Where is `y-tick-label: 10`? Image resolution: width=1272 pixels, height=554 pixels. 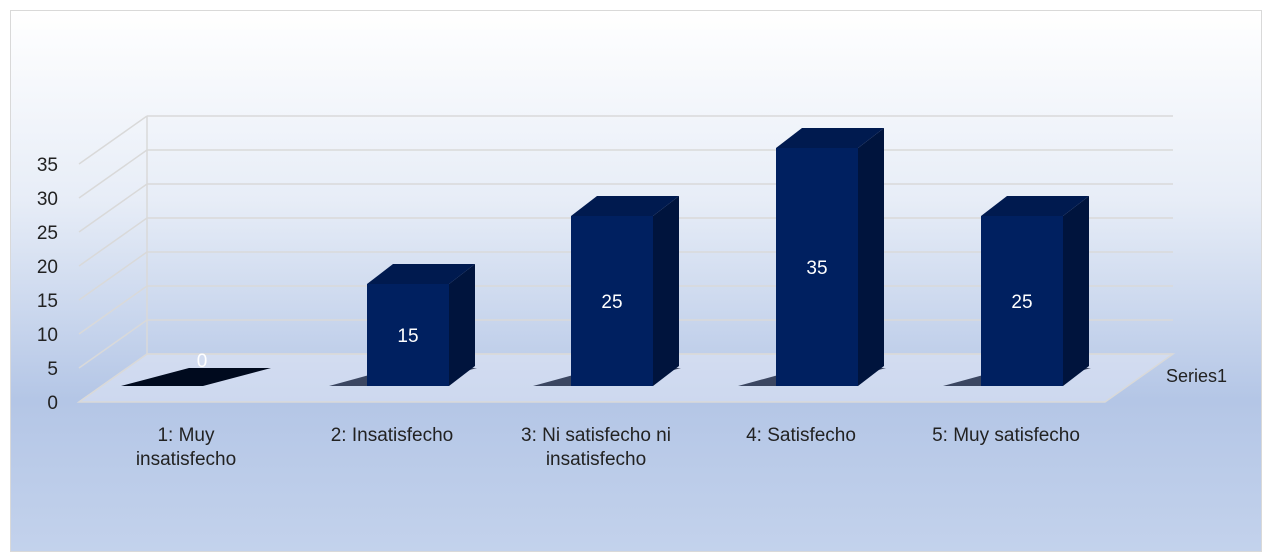
y-tick-label: 10 is located at coordinates (47, 335).